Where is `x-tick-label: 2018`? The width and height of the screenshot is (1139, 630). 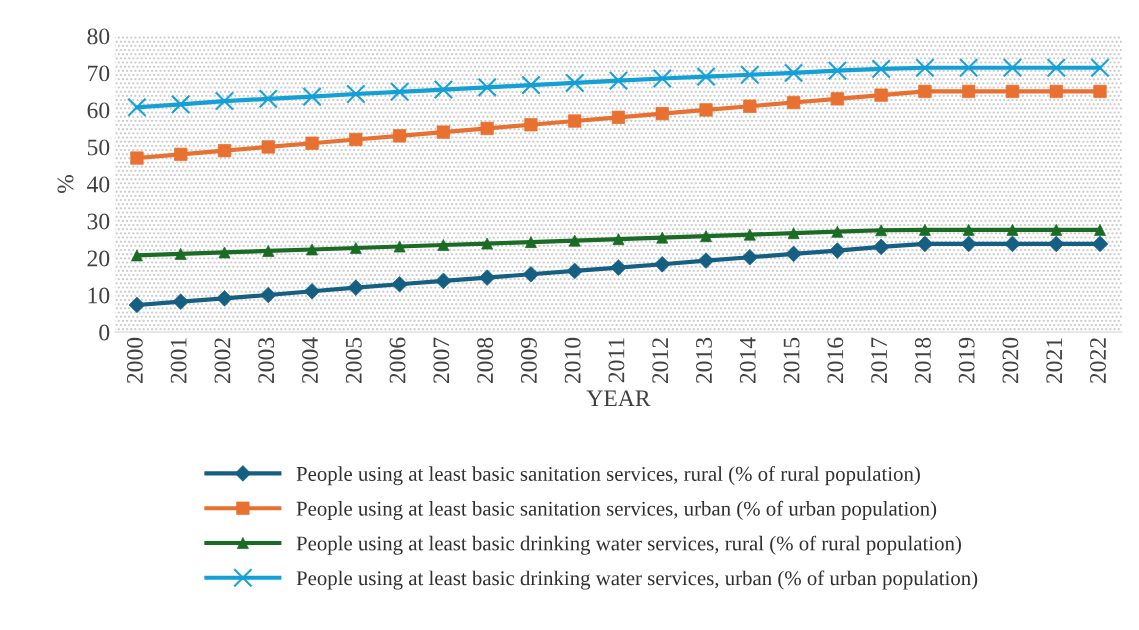
x-tick-label: 2018 is located at coordinates (922, 360).